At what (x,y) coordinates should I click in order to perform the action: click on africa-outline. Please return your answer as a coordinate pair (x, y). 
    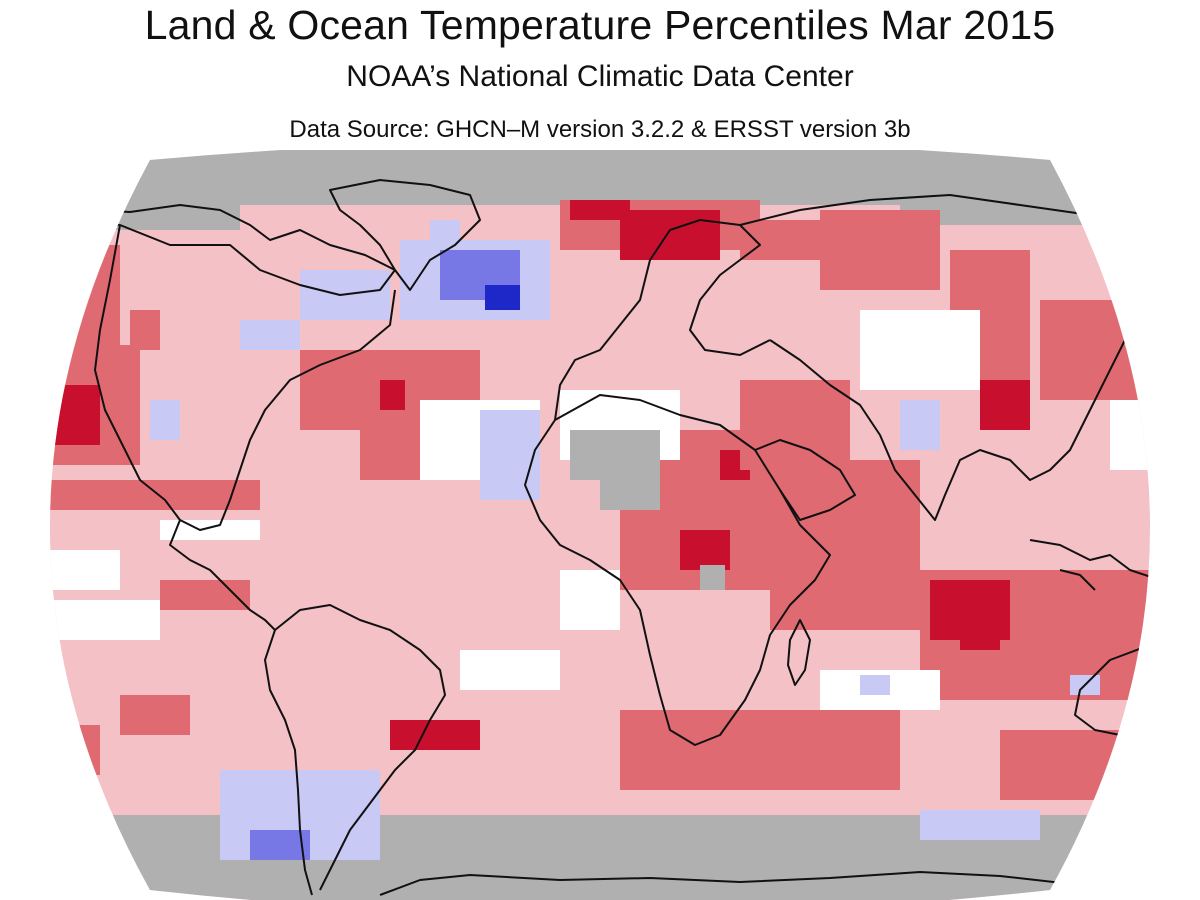
    Looking at the image, I should click on (677, 570).